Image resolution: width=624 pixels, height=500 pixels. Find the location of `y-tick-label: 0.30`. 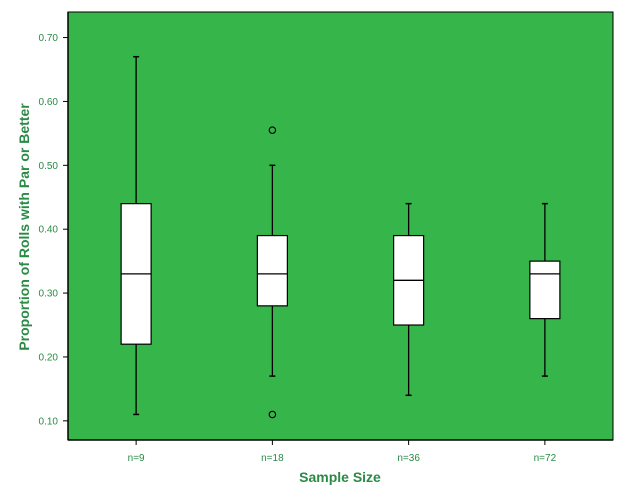

y-tick-label: 0.30 is located at coordinates (49, 294).